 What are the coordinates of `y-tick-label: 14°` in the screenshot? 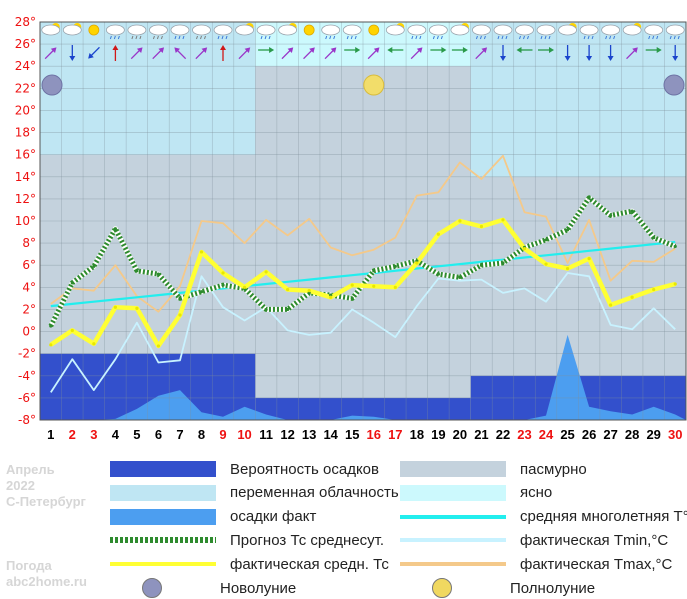 It's located at (25, 177).